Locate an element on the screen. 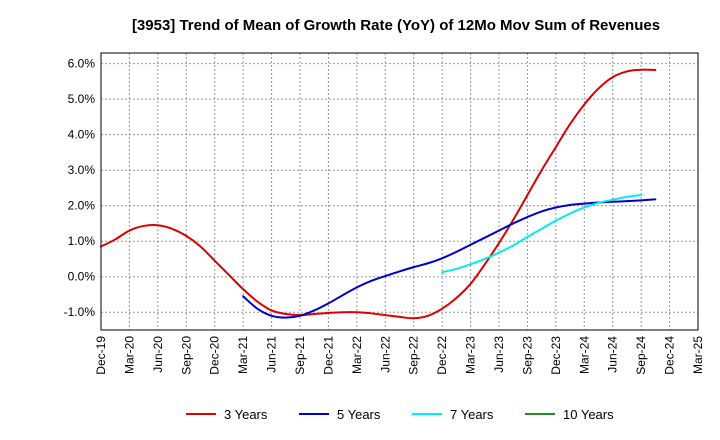 This screenshot has width=720, height=440. y-tick-label: 1.0% is located at coordinates (82, 241).